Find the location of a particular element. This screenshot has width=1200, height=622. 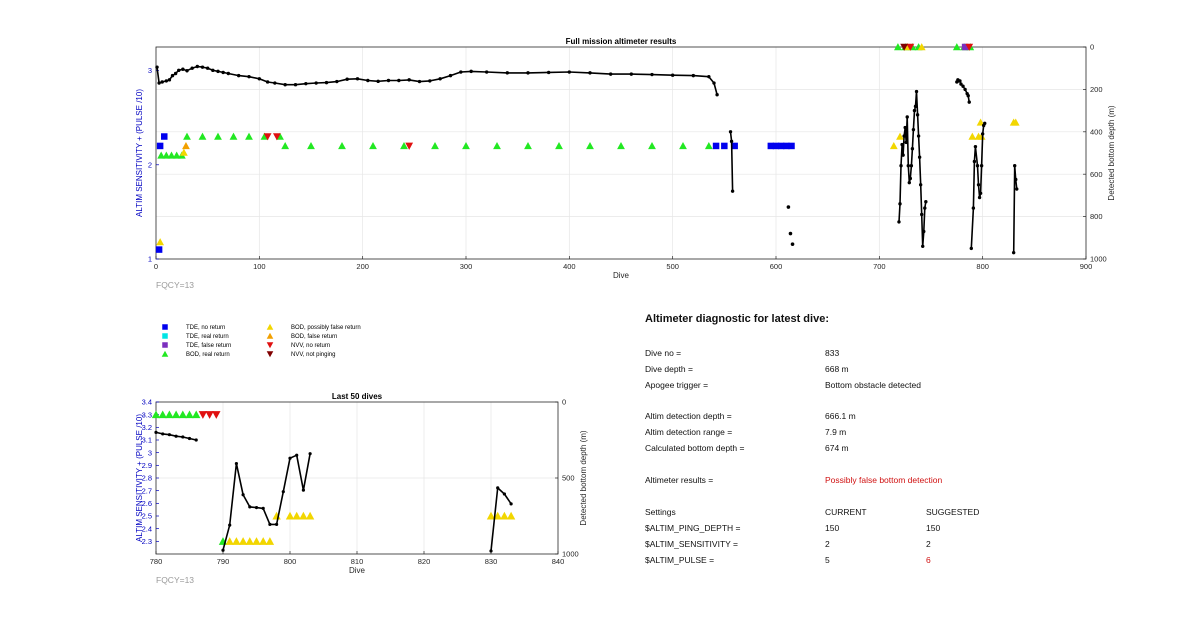

setting-current: 5 is located at coordinates (827, 560).